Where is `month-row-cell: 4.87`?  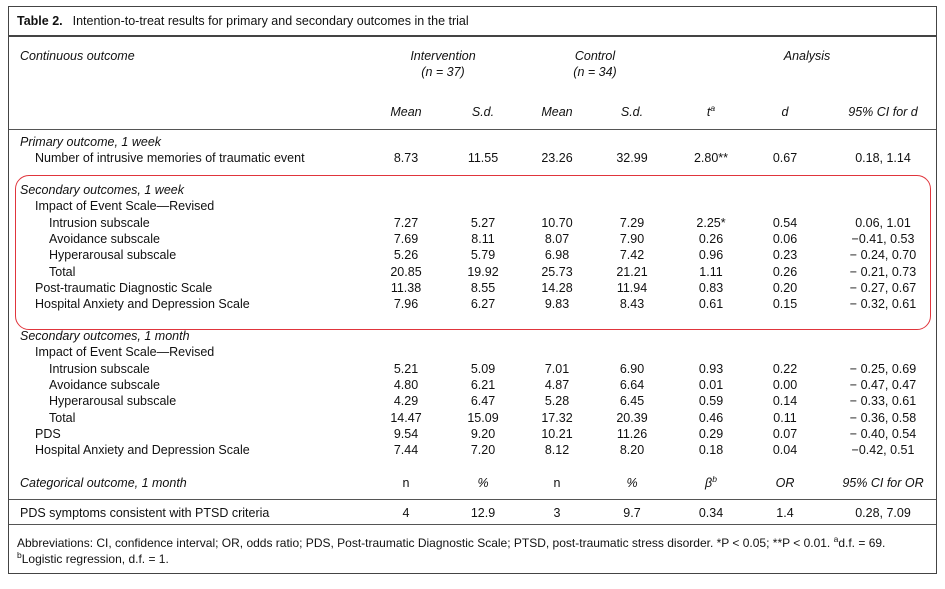
month-row-cell: 4.87 is located at coordinates (557, 384).